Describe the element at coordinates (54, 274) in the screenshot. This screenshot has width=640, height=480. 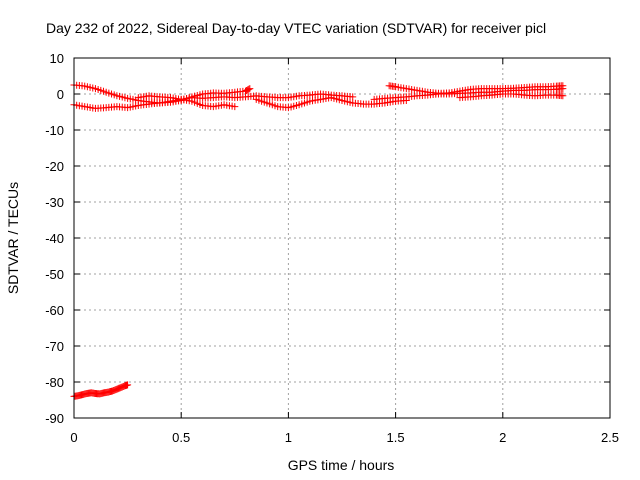
I see `y-tick-label: -50` at that location.